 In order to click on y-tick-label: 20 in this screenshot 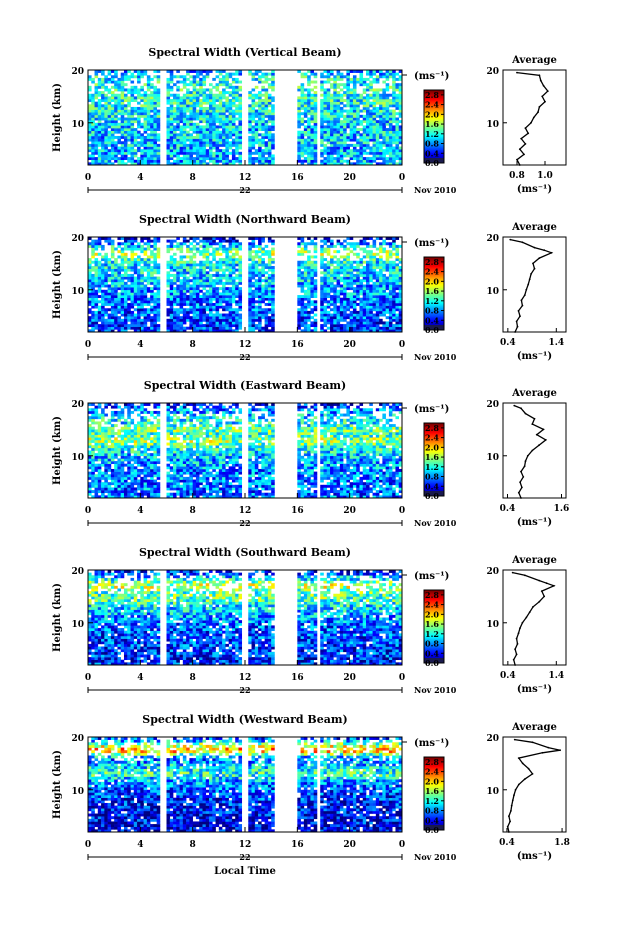, I will do `click(77, 239)`.